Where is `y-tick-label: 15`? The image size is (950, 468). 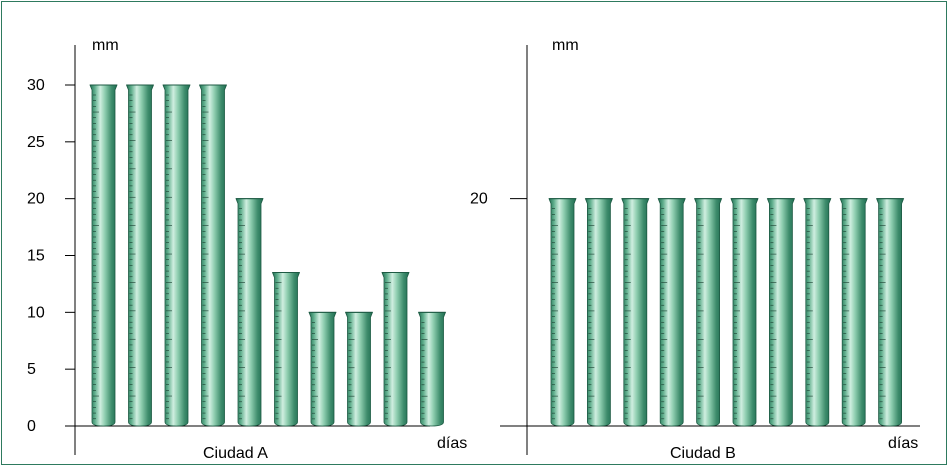
y-tick-label: 15 is located at coordinates (36, 256).